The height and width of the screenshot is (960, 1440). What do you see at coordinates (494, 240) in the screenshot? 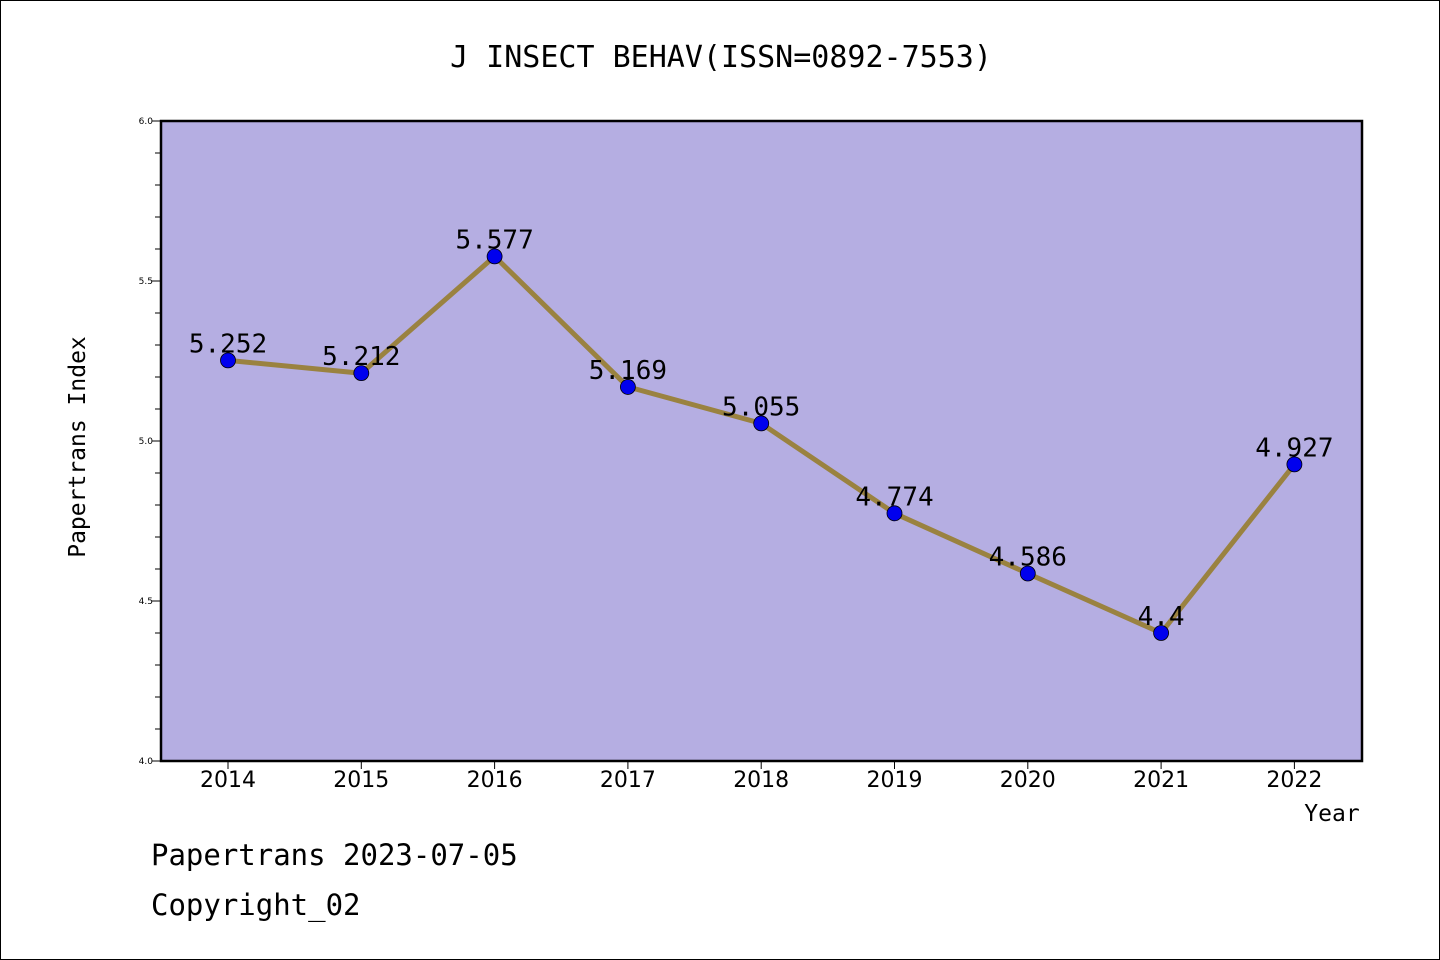
I see `data-label: 5.577` at bounding box center [494, 240].